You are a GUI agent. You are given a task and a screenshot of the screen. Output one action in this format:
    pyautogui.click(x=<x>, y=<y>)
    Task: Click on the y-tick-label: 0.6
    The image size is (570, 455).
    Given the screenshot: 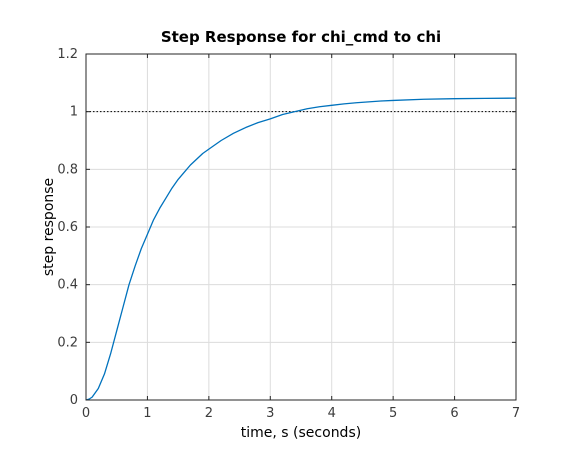 What is the action you would take?
    pyautogui.click(x=67, y=227)
    